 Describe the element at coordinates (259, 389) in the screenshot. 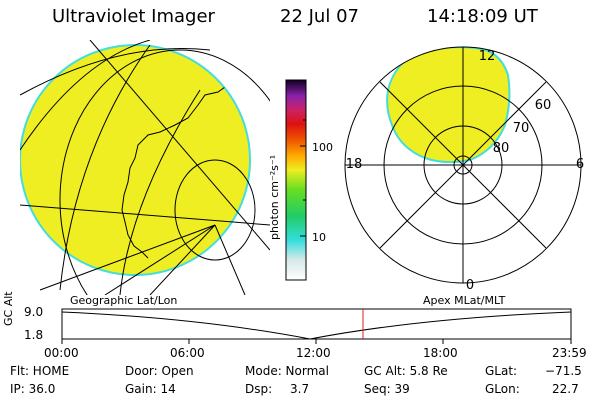

I see `dsp-label: Dsp:` at that location.